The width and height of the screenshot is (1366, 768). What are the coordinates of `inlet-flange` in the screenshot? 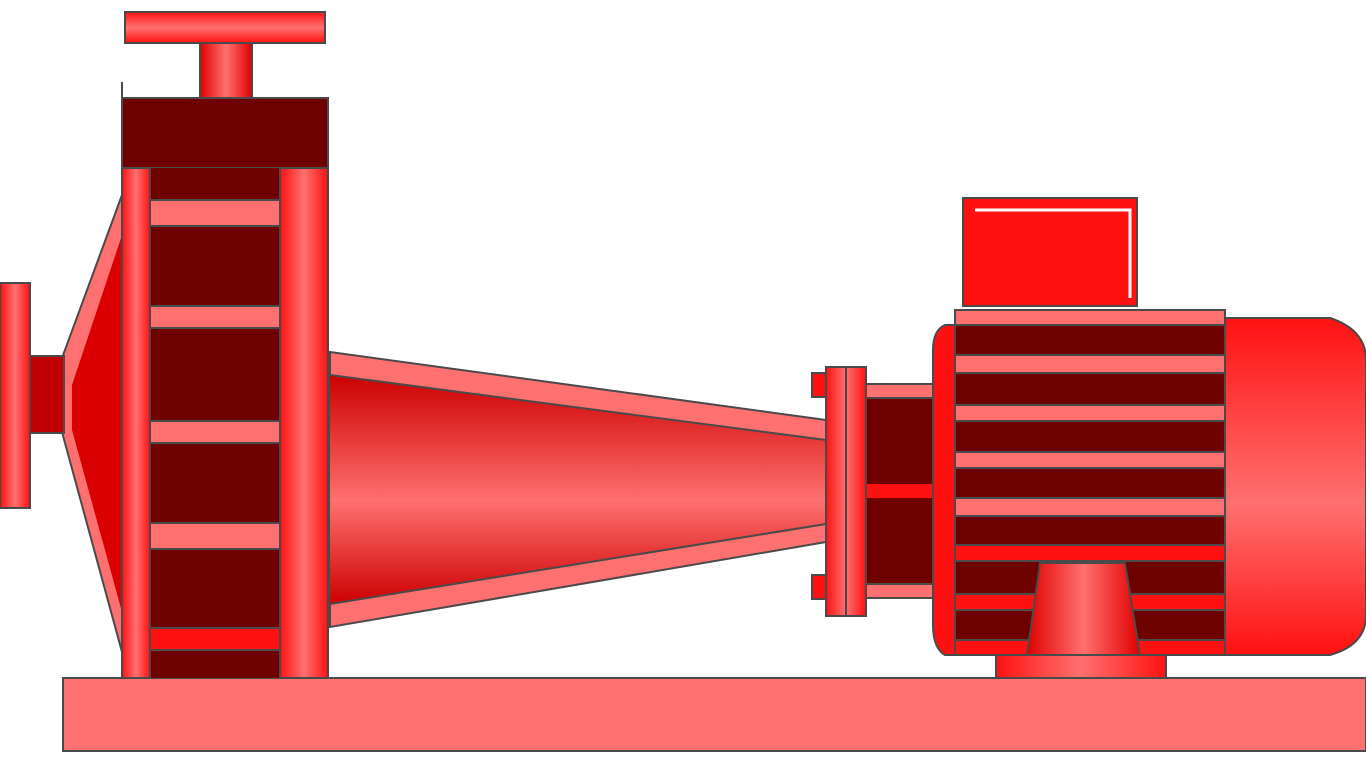 It's located at (32, 395).